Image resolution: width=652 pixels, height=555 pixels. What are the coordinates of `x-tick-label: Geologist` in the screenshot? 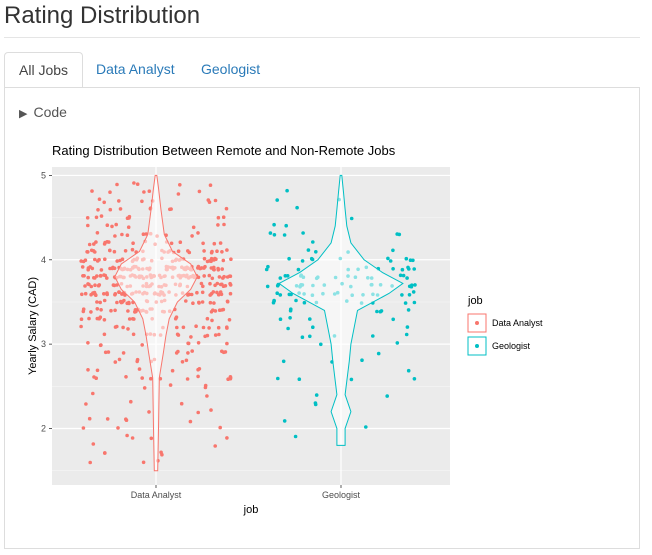 It's located at (341, 495).